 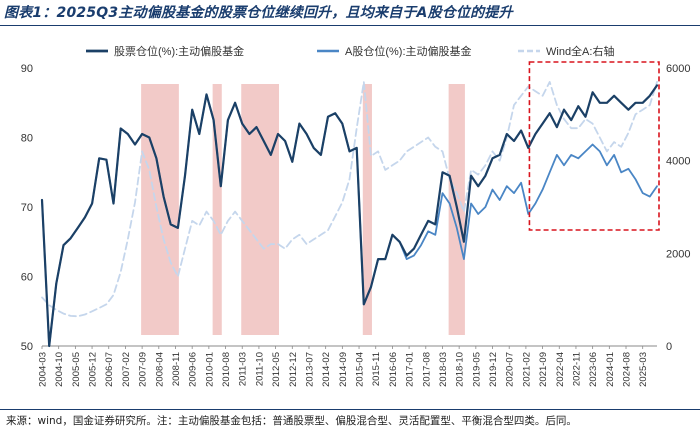 What do you see at coordinates (643, 369) in the screenshot?
I see `x-tick-label: 2025-03` at bounding box center [643, 369].